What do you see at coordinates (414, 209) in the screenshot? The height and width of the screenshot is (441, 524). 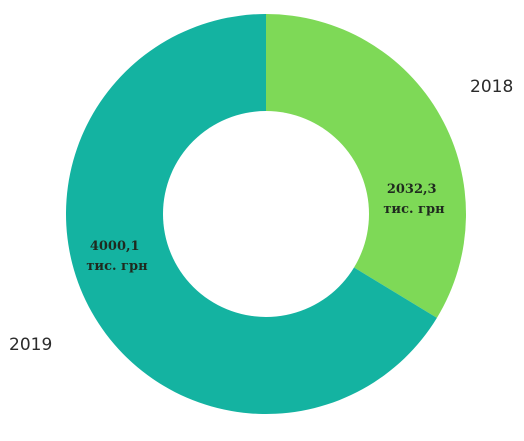 I see `data-label-2018-unit: тис. грн` at bounding box center [414, 209].